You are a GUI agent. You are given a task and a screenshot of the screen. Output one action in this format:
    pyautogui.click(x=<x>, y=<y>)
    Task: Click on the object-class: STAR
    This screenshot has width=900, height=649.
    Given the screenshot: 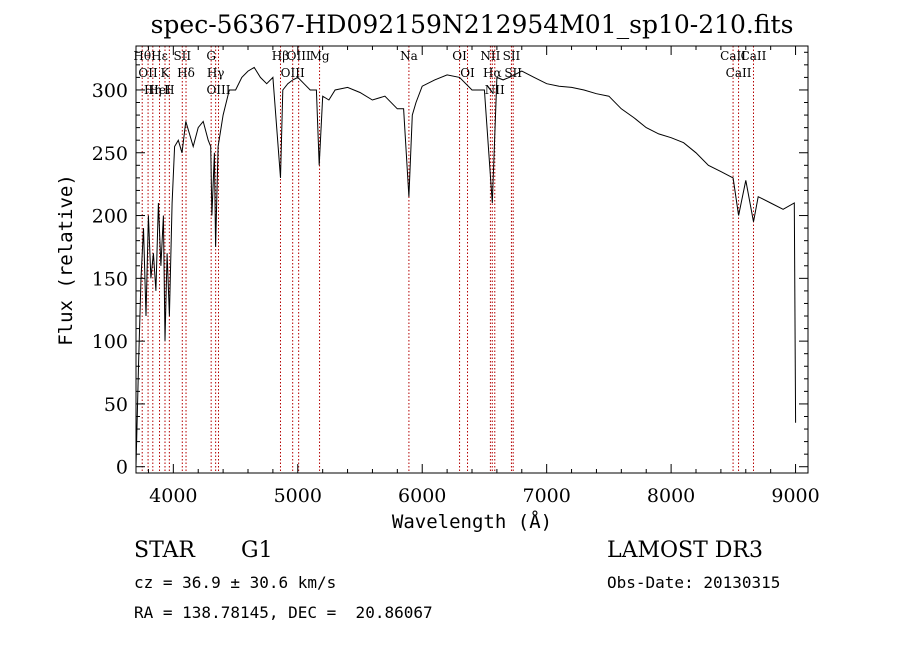 What is the action you would take?
    pyautogui.click(x=164, y=550)
    